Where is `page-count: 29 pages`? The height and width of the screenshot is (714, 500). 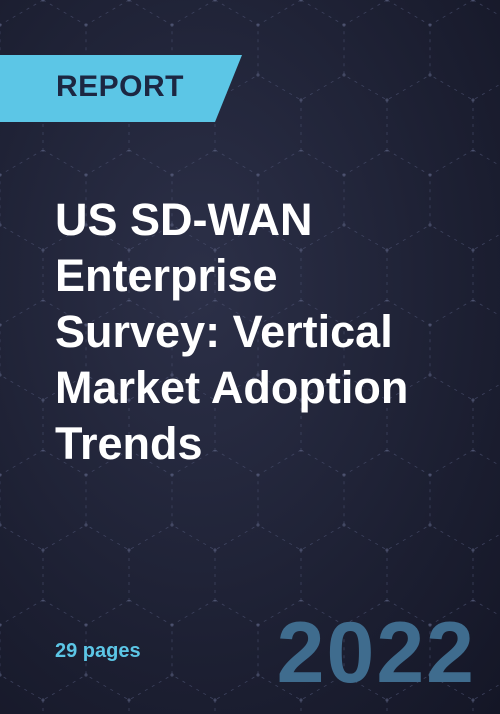
page-count: 29 pages is located at coordinates (98, 651).